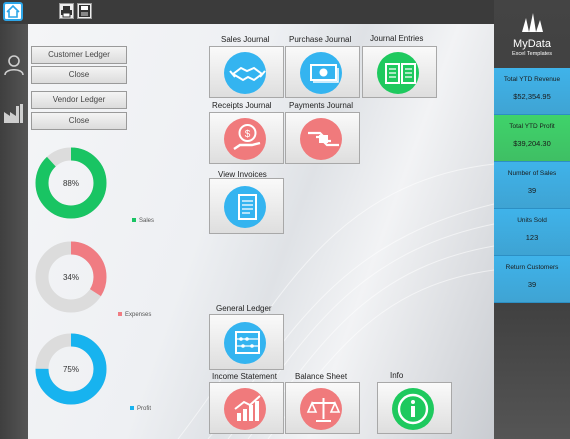  I want to click on info-label: Info, so click(397, 375).